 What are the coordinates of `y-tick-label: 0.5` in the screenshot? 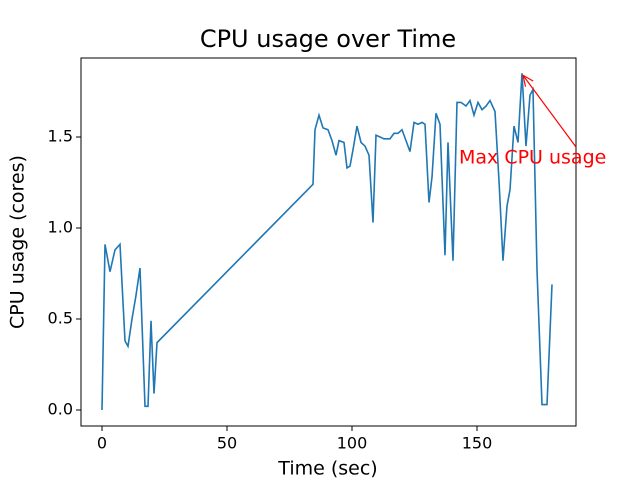 It's located at (60, 317).